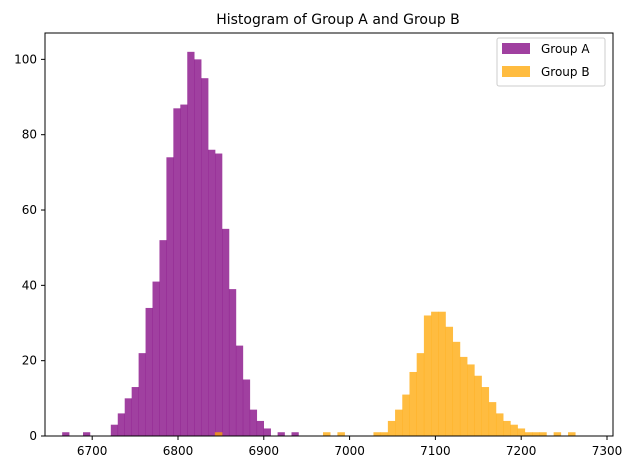  What do you see at coordinates (349, 451) in the screenshot?
I see `x-tick-label: 7000` at bounding box center [349, 451].